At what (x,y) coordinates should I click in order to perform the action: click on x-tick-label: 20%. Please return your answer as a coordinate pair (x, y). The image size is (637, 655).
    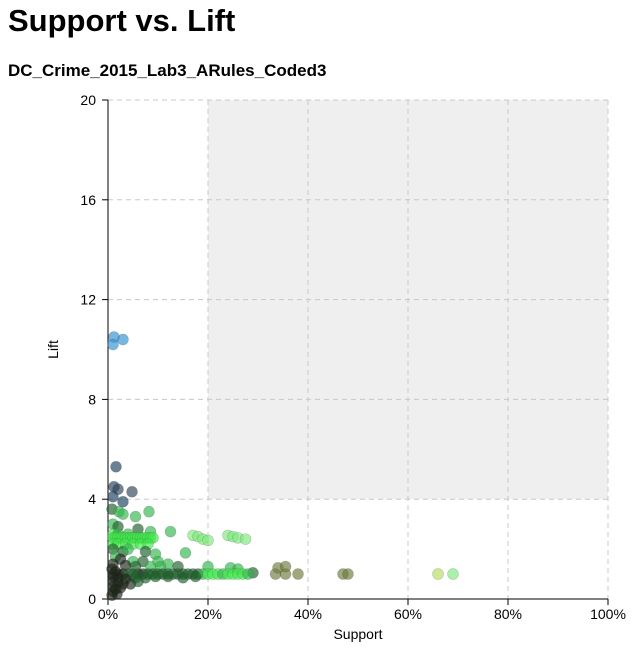
    Looking at the image, I should click on (208, 614).